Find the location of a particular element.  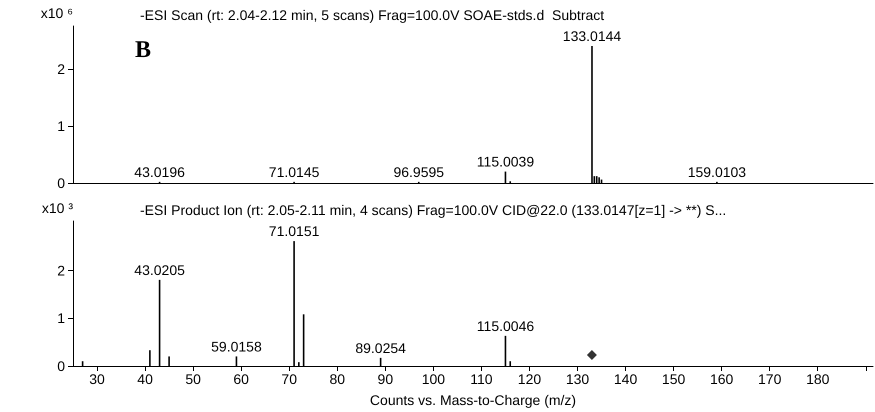

x-tick-label: 80 is located at coordinates (337, 379).